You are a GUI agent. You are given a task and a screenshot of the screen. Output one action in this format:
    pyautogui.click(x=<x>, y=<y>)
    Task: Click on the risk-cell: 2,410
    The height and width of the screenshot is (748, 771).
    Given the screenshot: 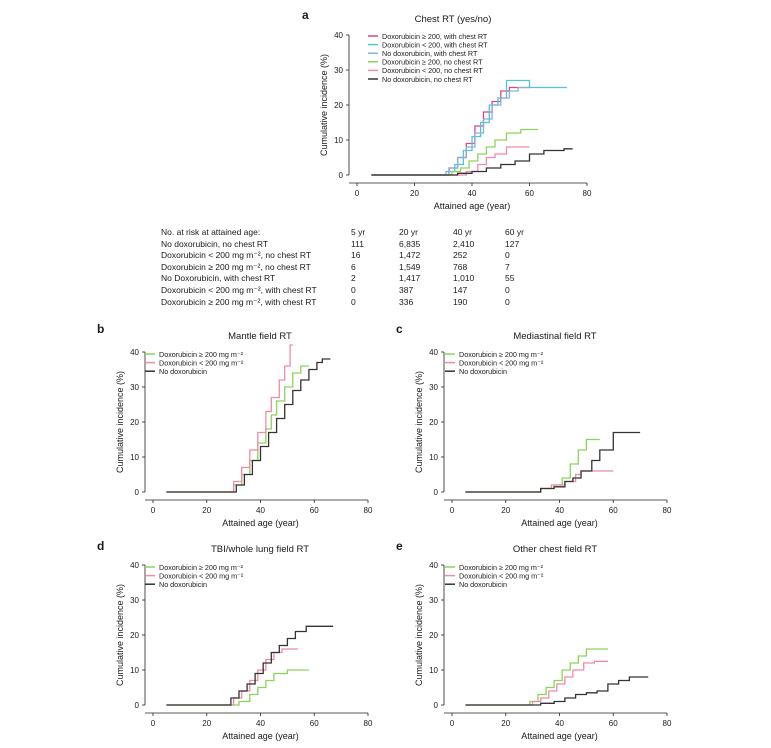 What is the action you would take?
    pyautogui.click(x=464, y=243)
    